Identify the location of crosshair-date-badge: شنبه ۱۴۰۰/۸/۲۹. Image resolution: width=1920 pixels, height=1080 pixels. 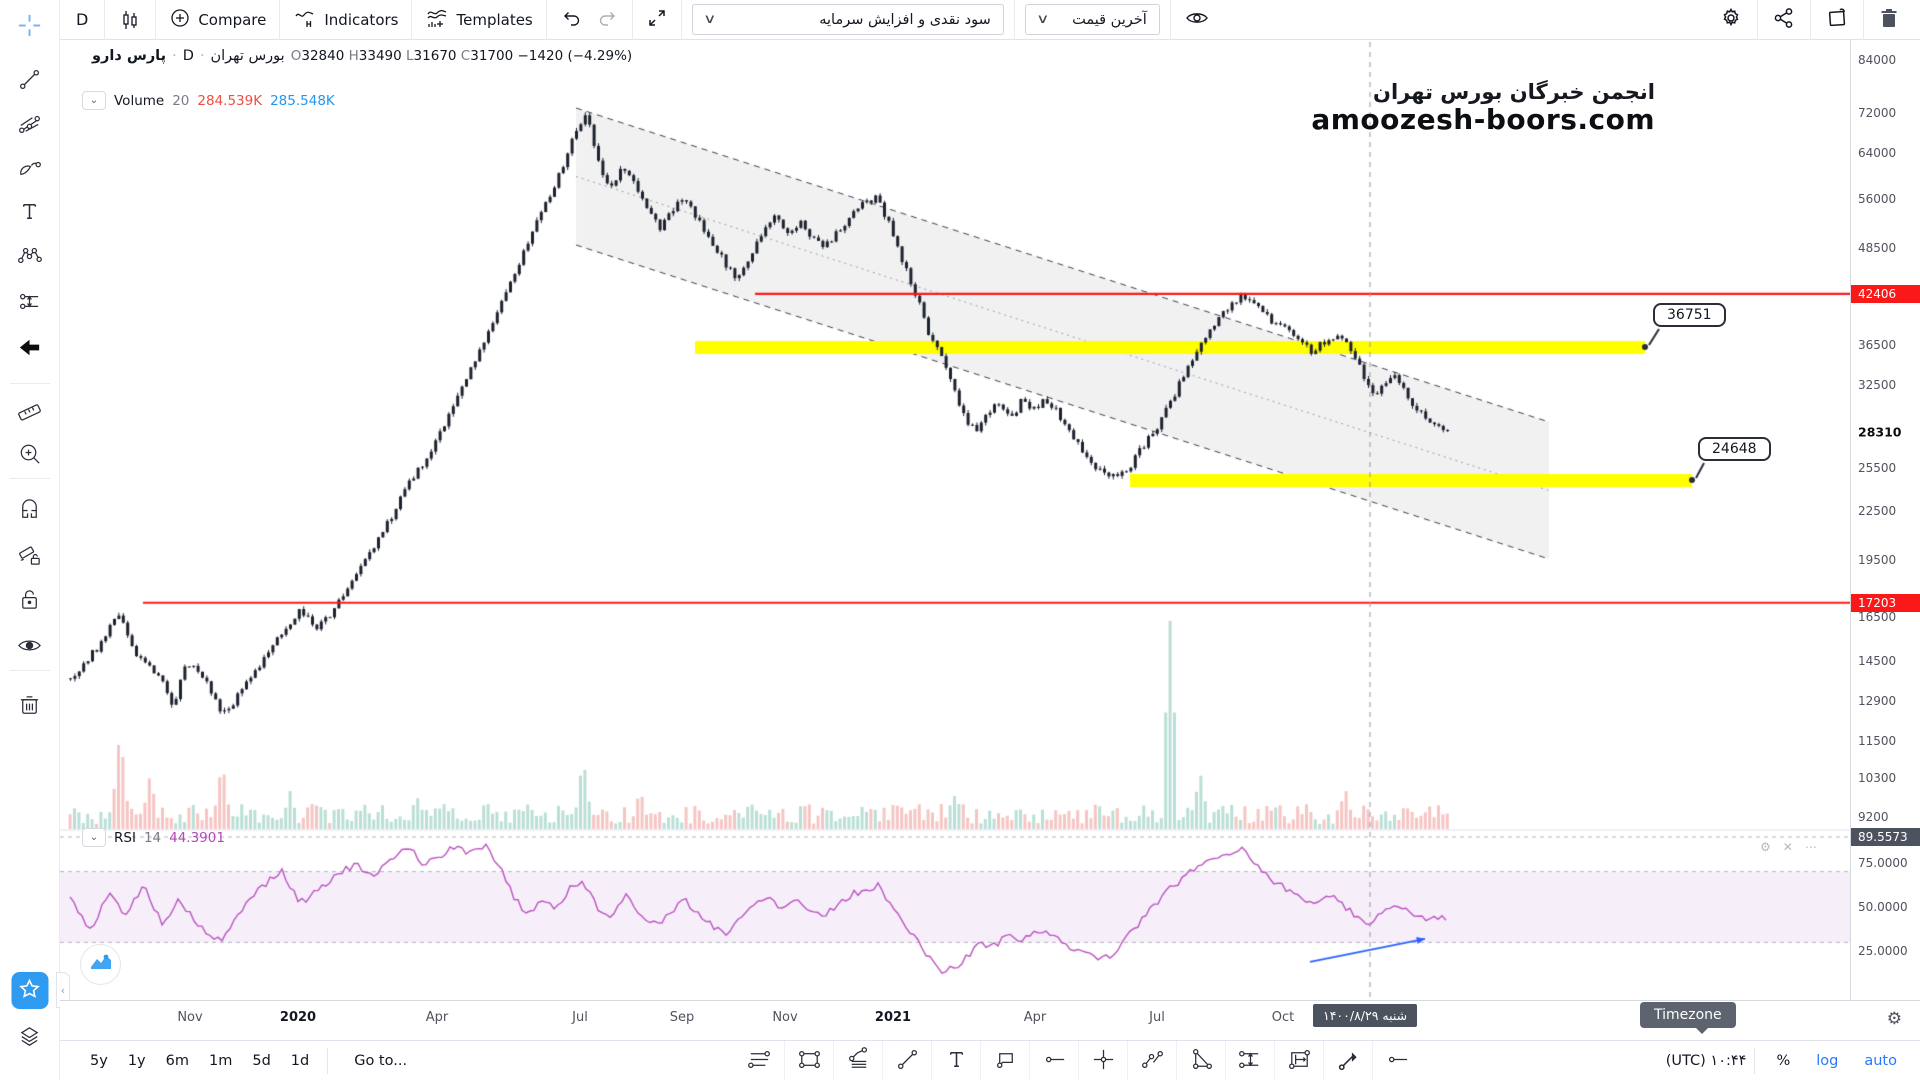
(1365, 1015).